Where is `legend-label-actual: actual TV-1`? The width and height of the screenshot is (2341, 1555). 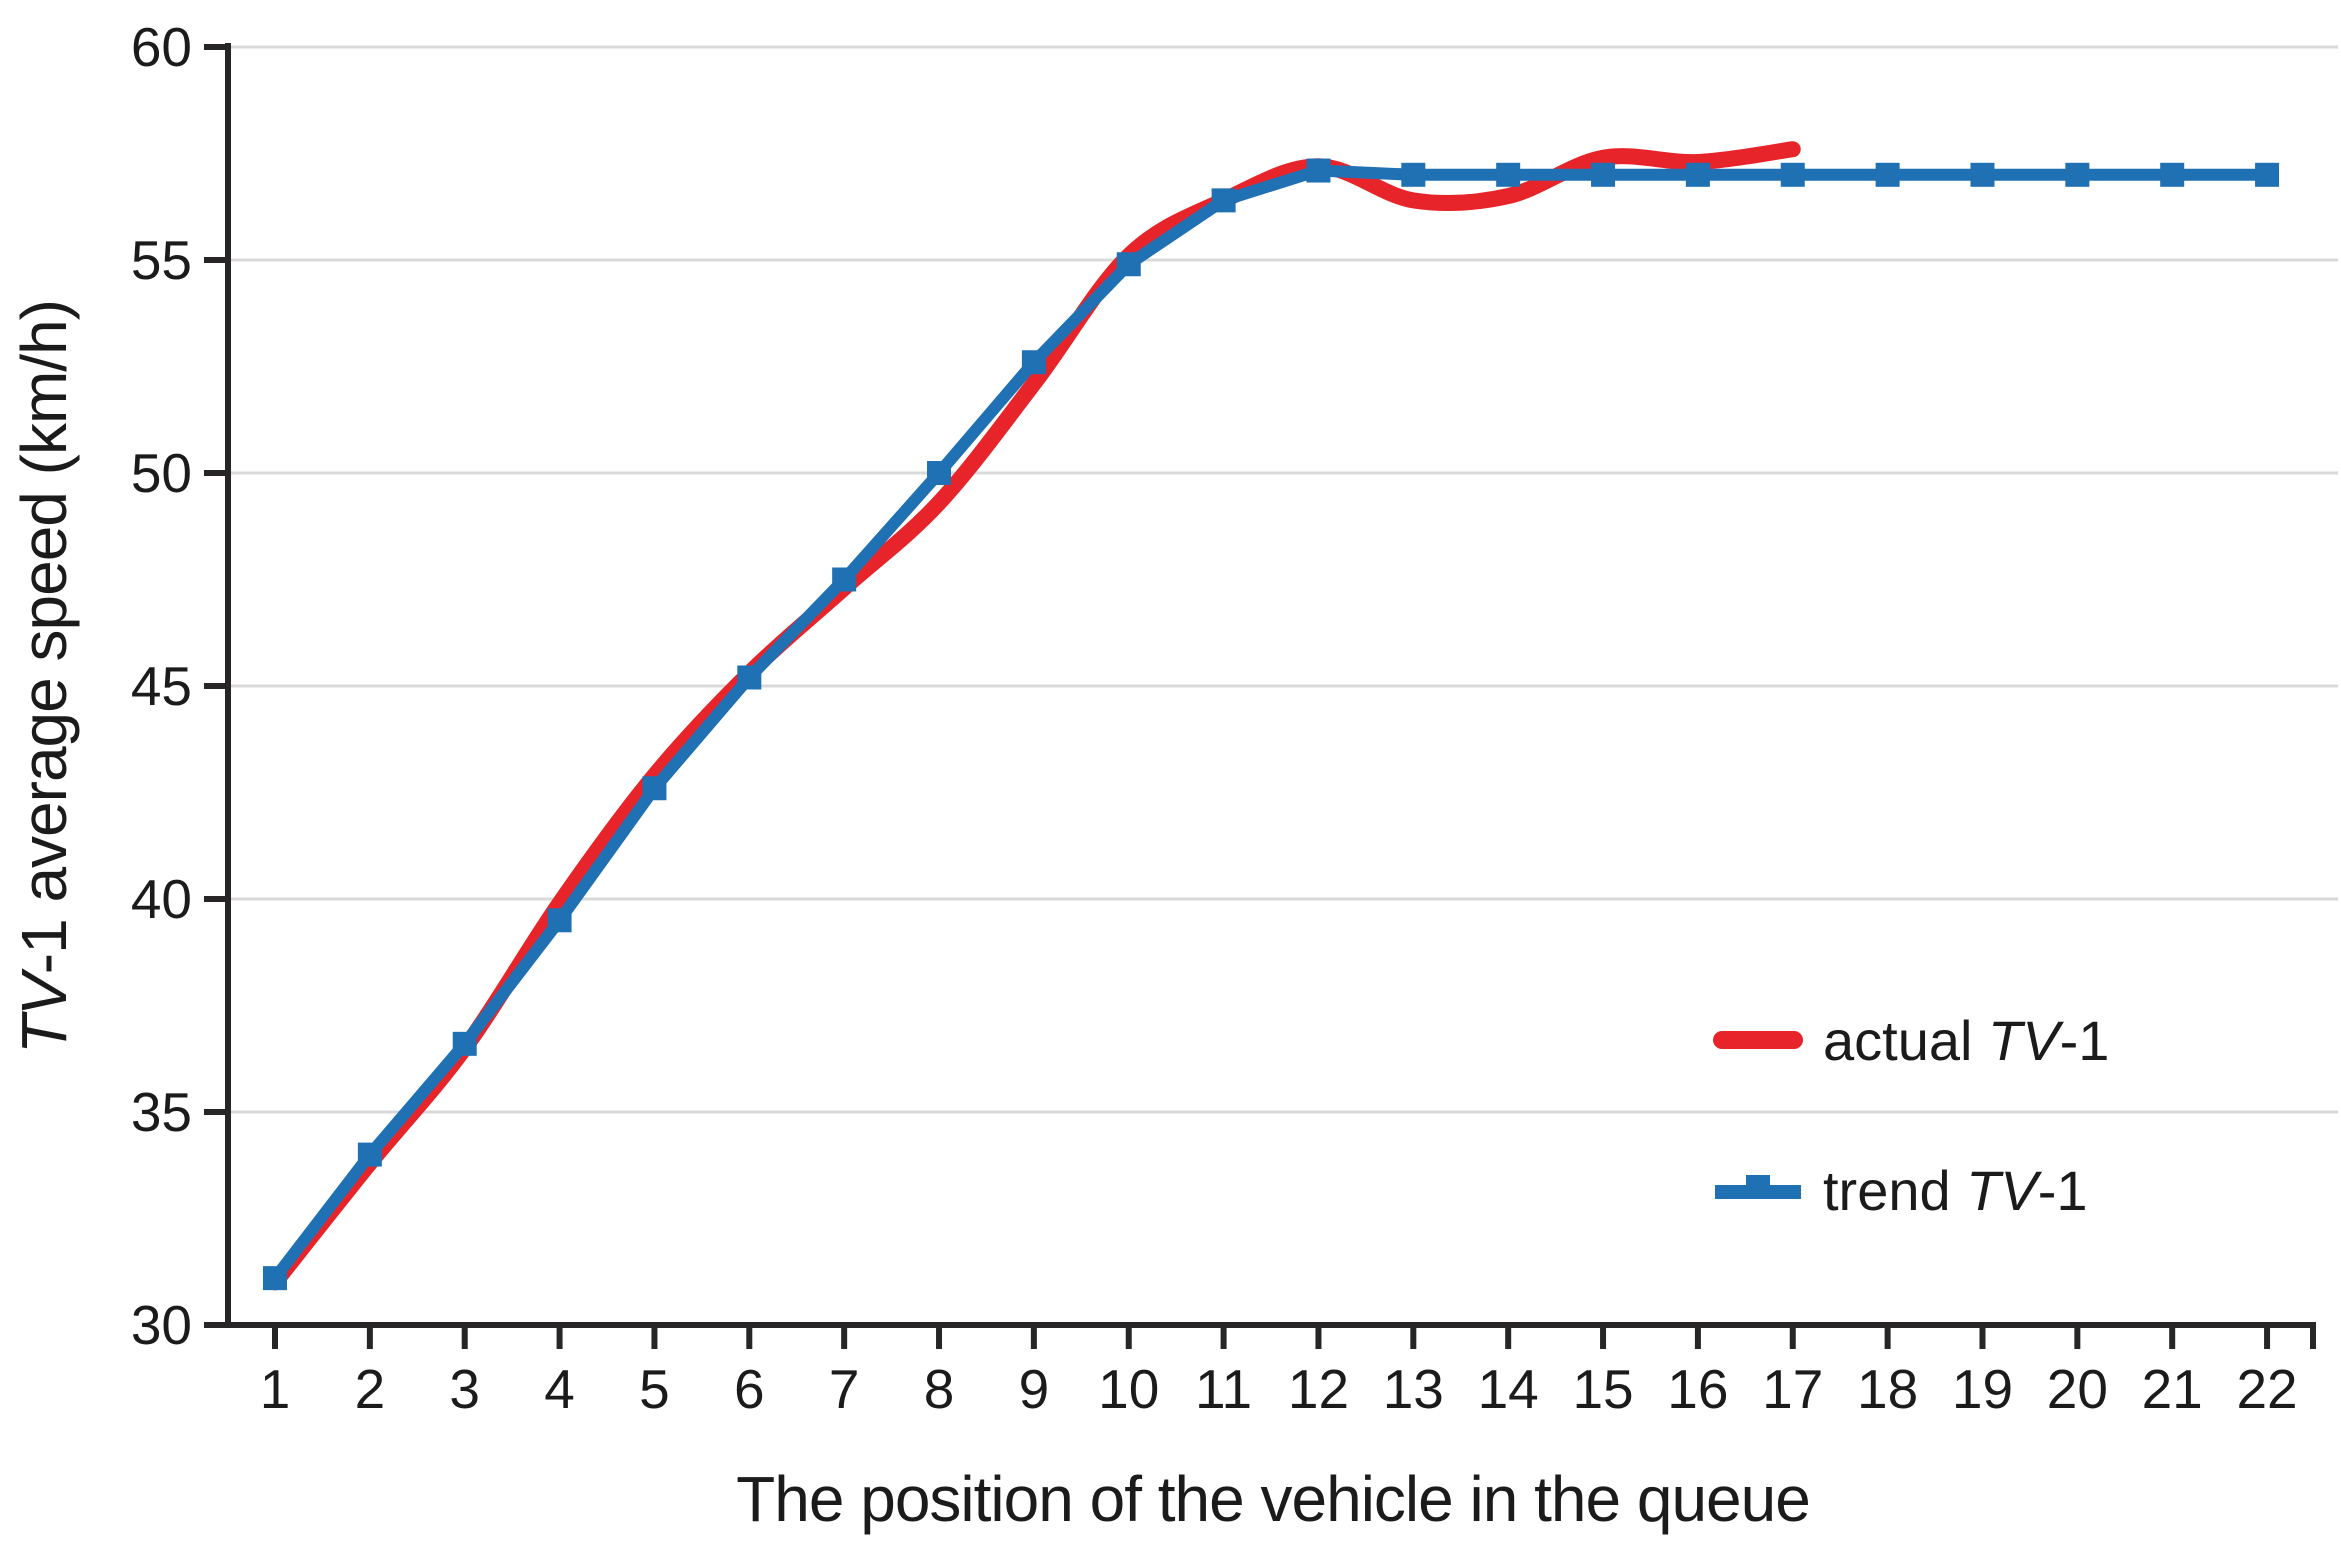
legend-label-actual: actual TV-1 is located at coordinates (1966, 1040).